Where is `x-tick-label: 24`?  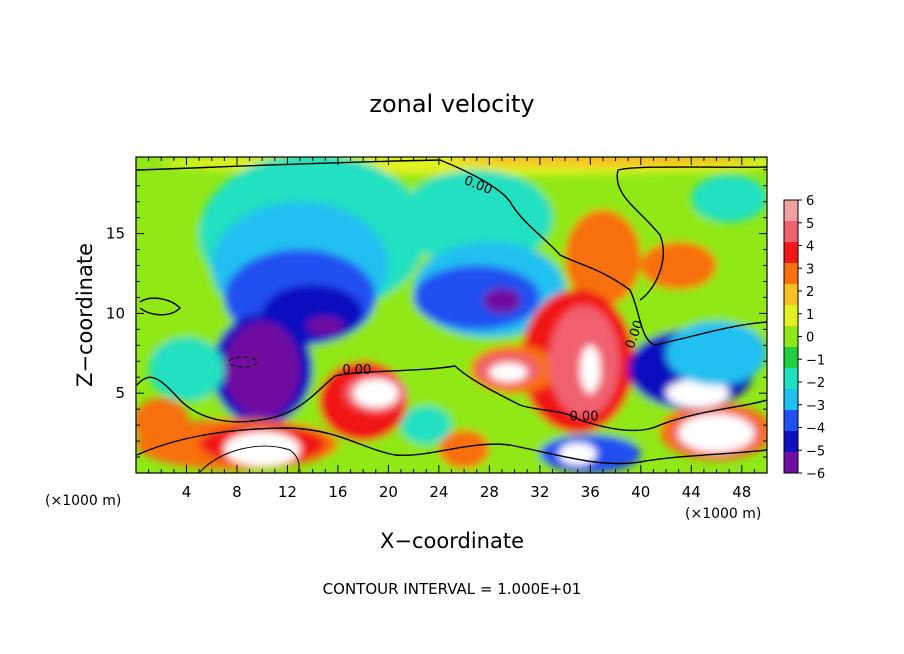
x-tick-label: 24 is located at coordinates (438, 492).